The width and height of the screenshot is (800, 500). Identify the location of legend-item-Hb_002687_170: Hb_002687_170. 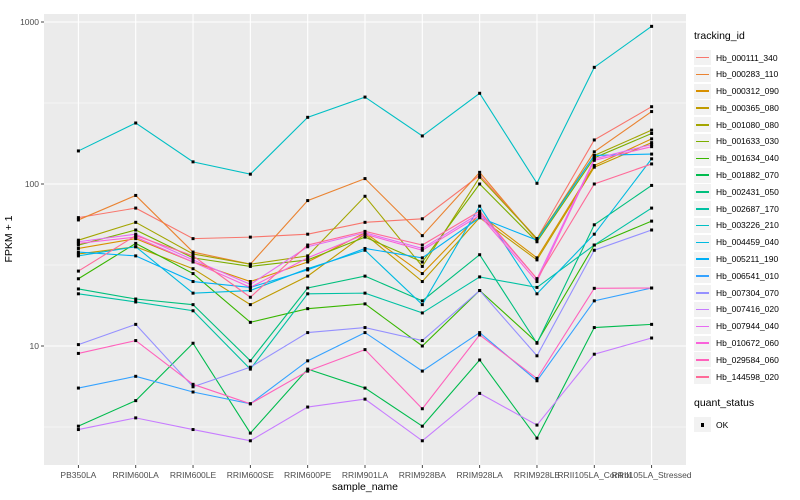
(746, 209).